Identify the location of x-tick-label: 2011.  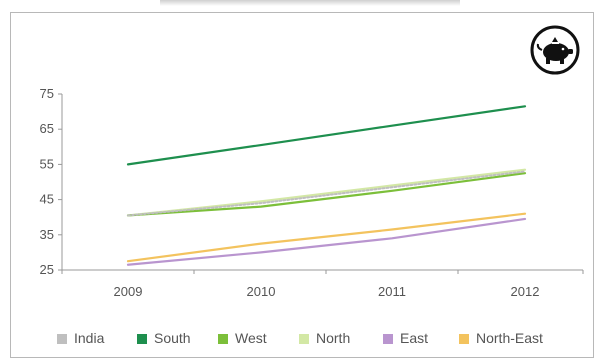
(392, 291).